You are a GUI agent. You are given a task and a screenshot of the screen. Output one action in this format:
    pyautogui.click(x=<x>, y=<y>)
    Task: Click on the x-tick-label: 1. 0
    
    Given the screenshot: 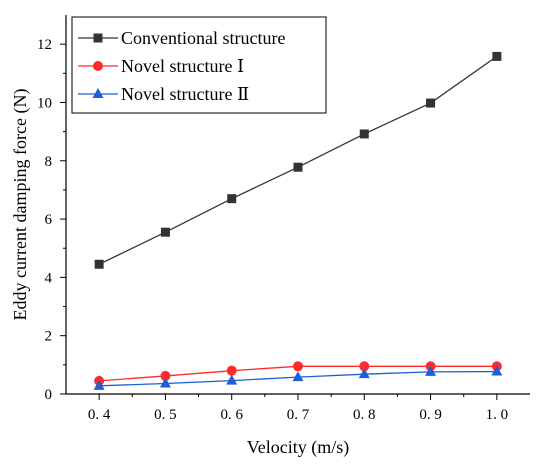 What is the action you would take?
    pyautogui.click(x=497, y=415)
    